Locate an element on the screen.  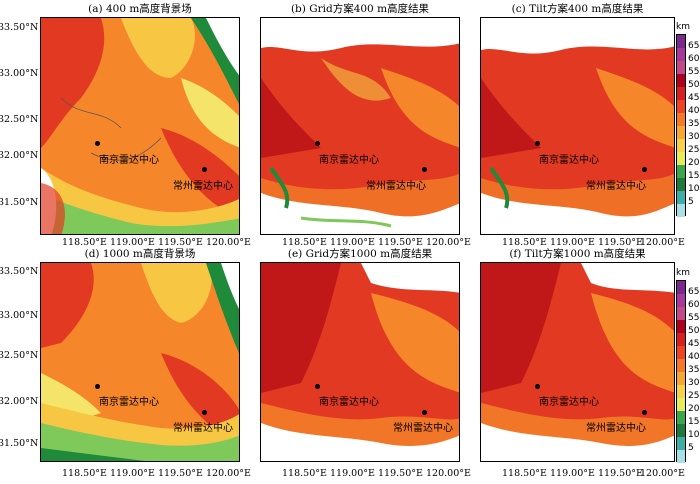
panel-a-field is located at coordinates (140, 126).